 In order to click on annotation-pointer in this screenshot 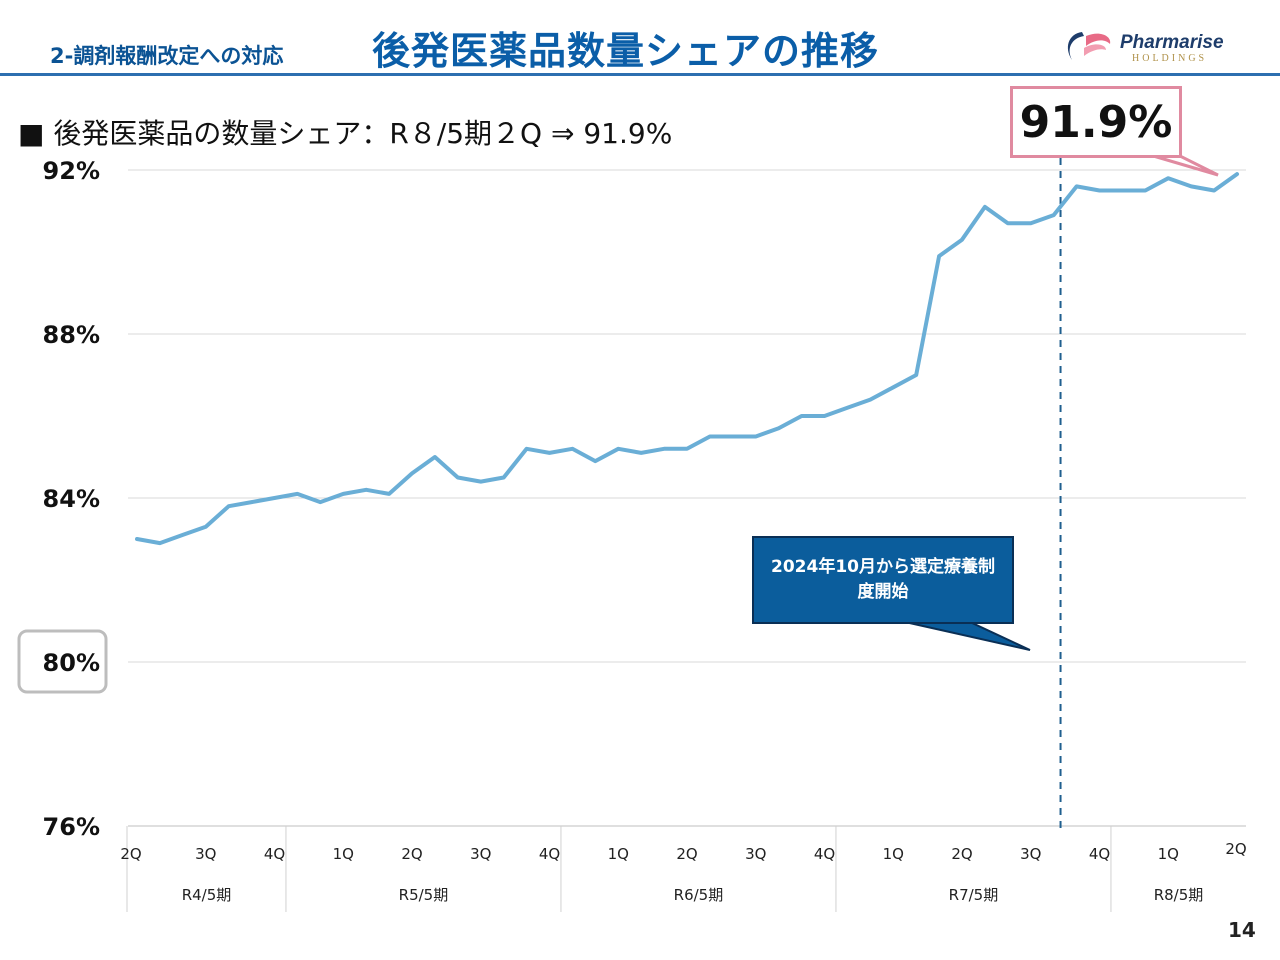, I will do `click(967, 636)`.